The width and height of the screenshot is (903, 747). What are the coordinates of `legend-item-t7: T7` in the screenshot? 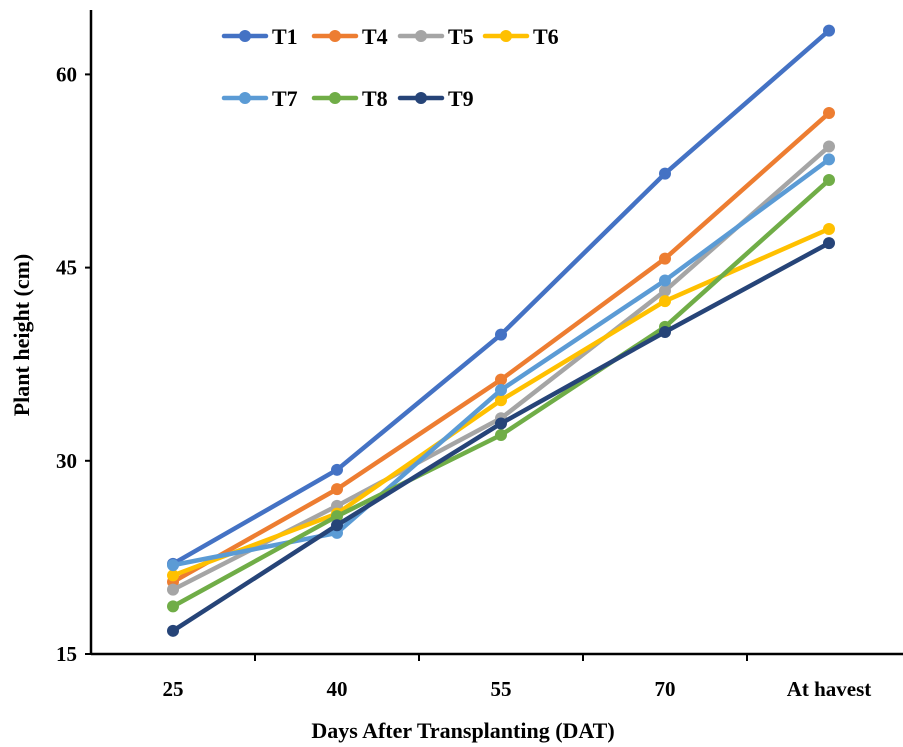 It's located at (259, 98).